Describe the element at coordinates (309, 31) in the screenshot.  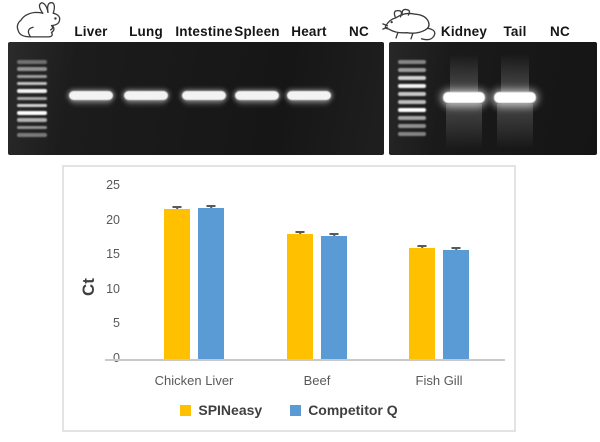
I see `lane-label-heart: Heart` at that location.